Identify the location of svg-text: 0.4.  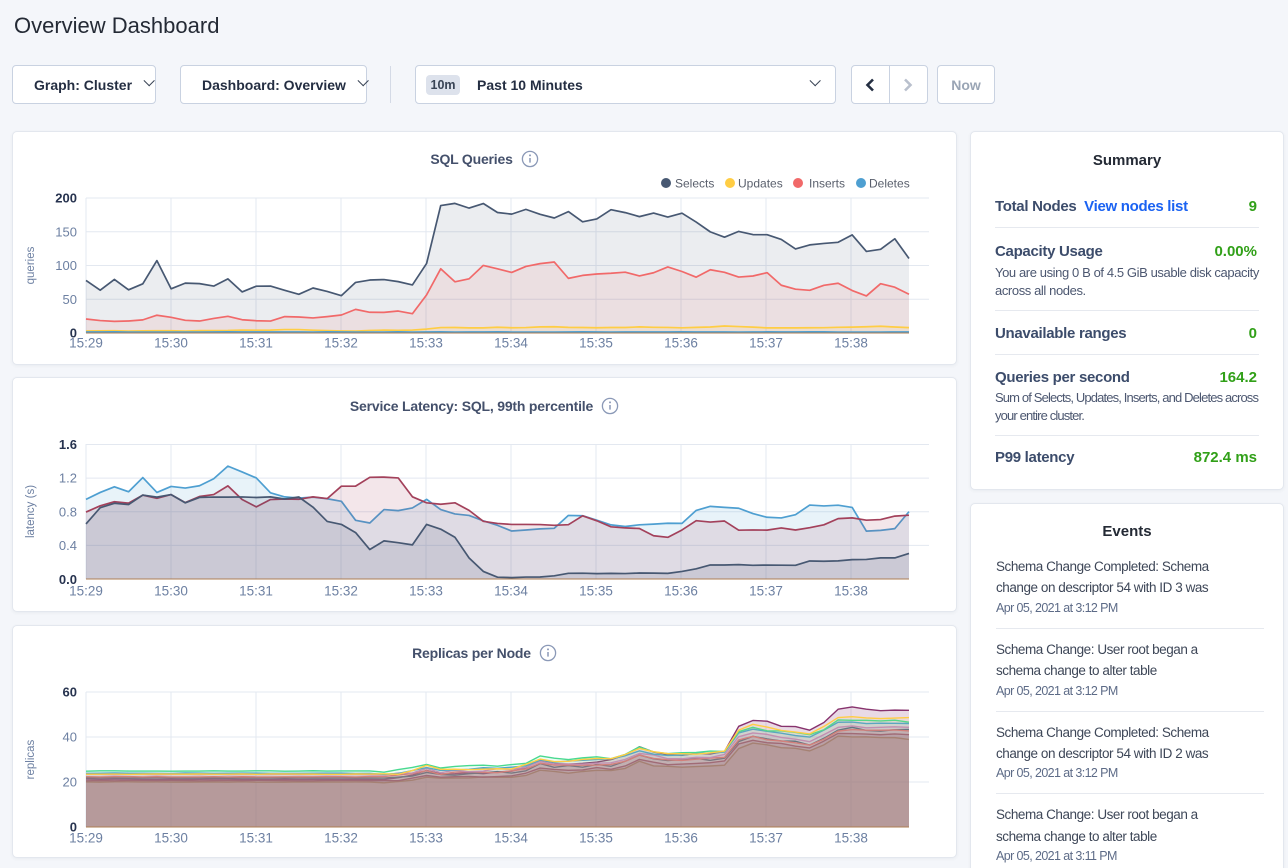
(68, 545).